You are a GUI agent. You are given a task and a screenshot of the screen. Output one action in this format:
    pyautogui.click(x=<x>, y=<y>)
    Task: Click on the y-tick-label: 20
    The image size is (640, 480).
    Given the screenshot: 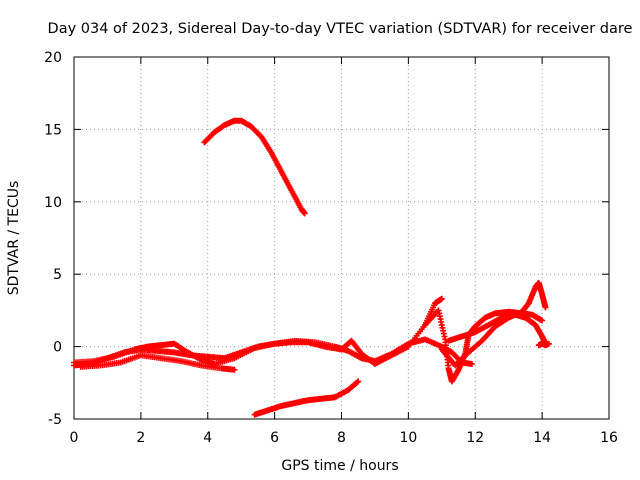 What is the action you would take?
    pyautogui.click(x=53, y=58)
    